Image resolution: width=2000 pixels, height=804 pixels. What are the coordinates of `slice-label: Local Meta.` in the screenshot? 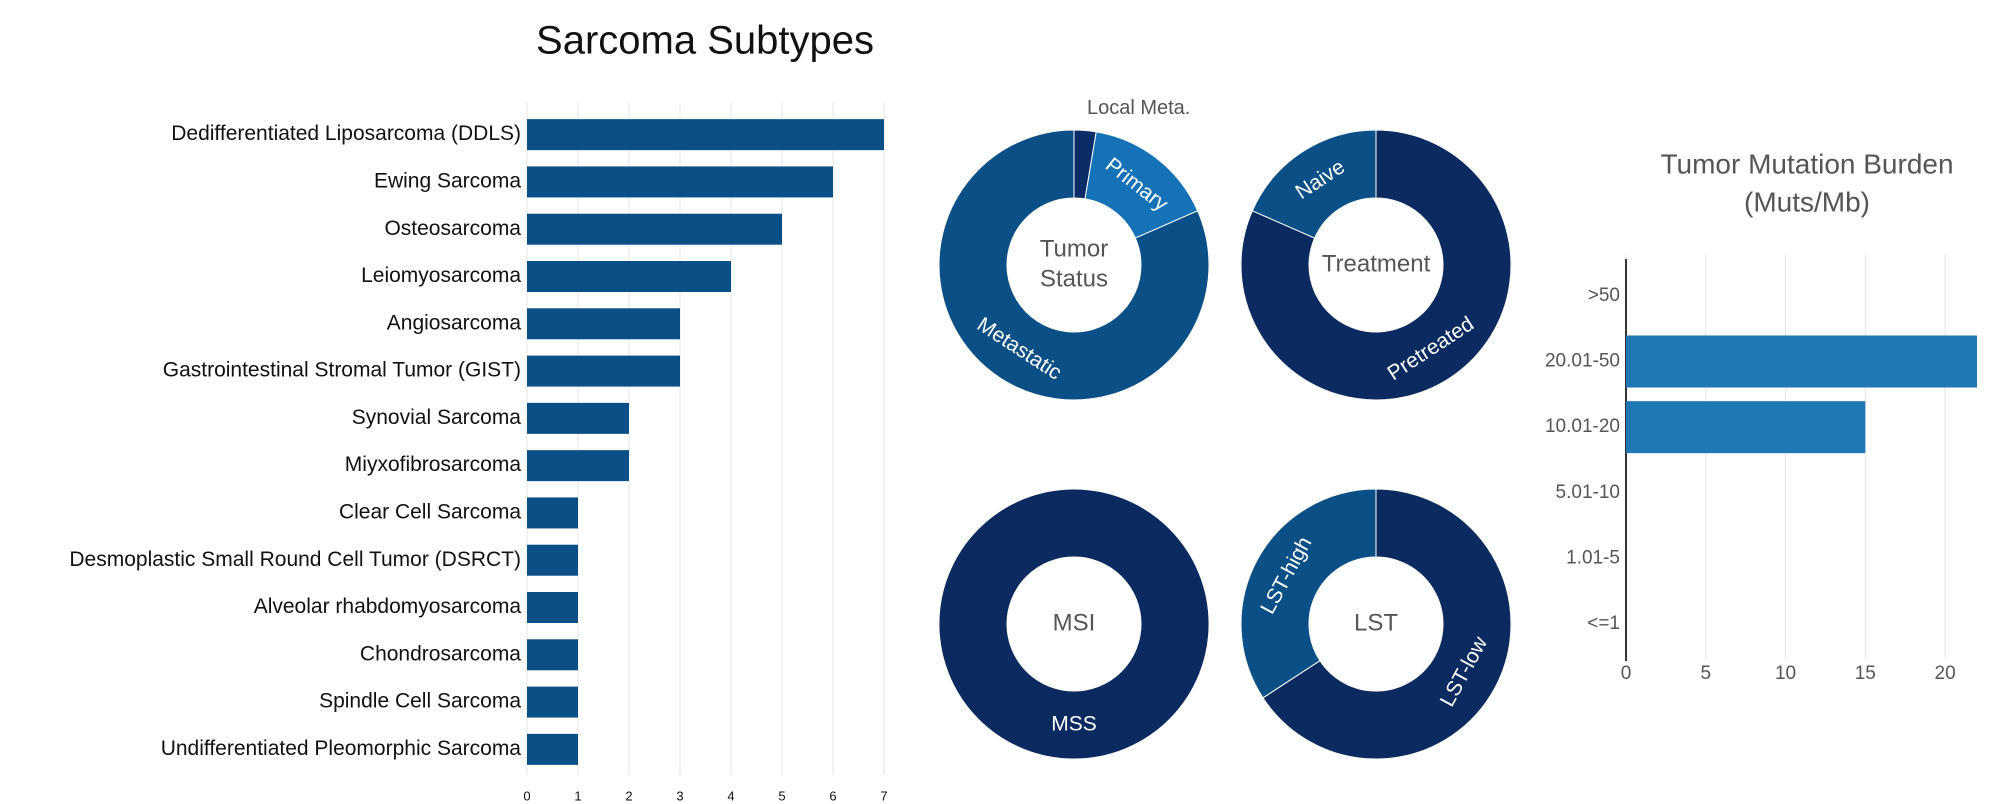 It's located at (1138, 108).